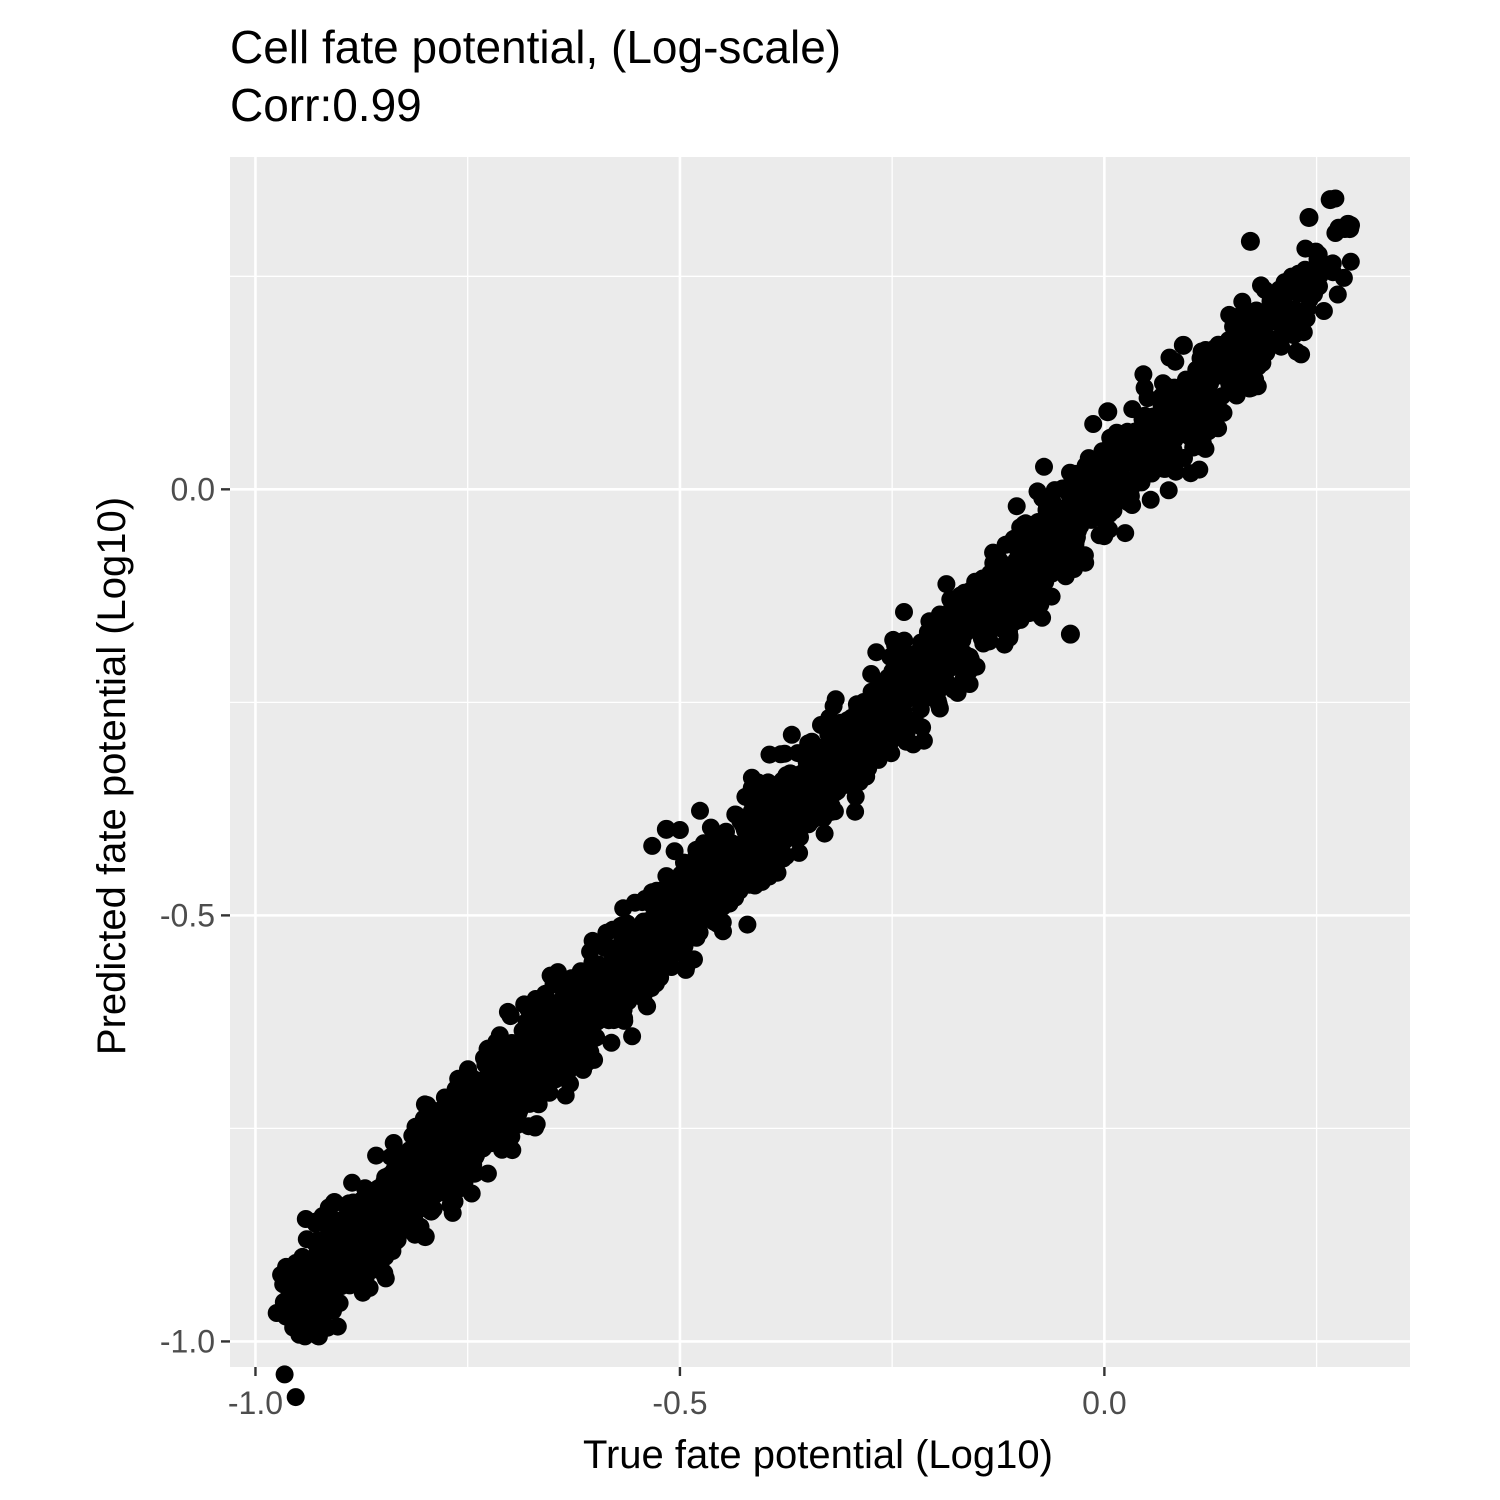 The image size is (1500, 1500). What do you see at coordinates (326, 105) in the screenshot?
I see `chart-subtitle: Corr:0.99` at bounding box center [326, 105].